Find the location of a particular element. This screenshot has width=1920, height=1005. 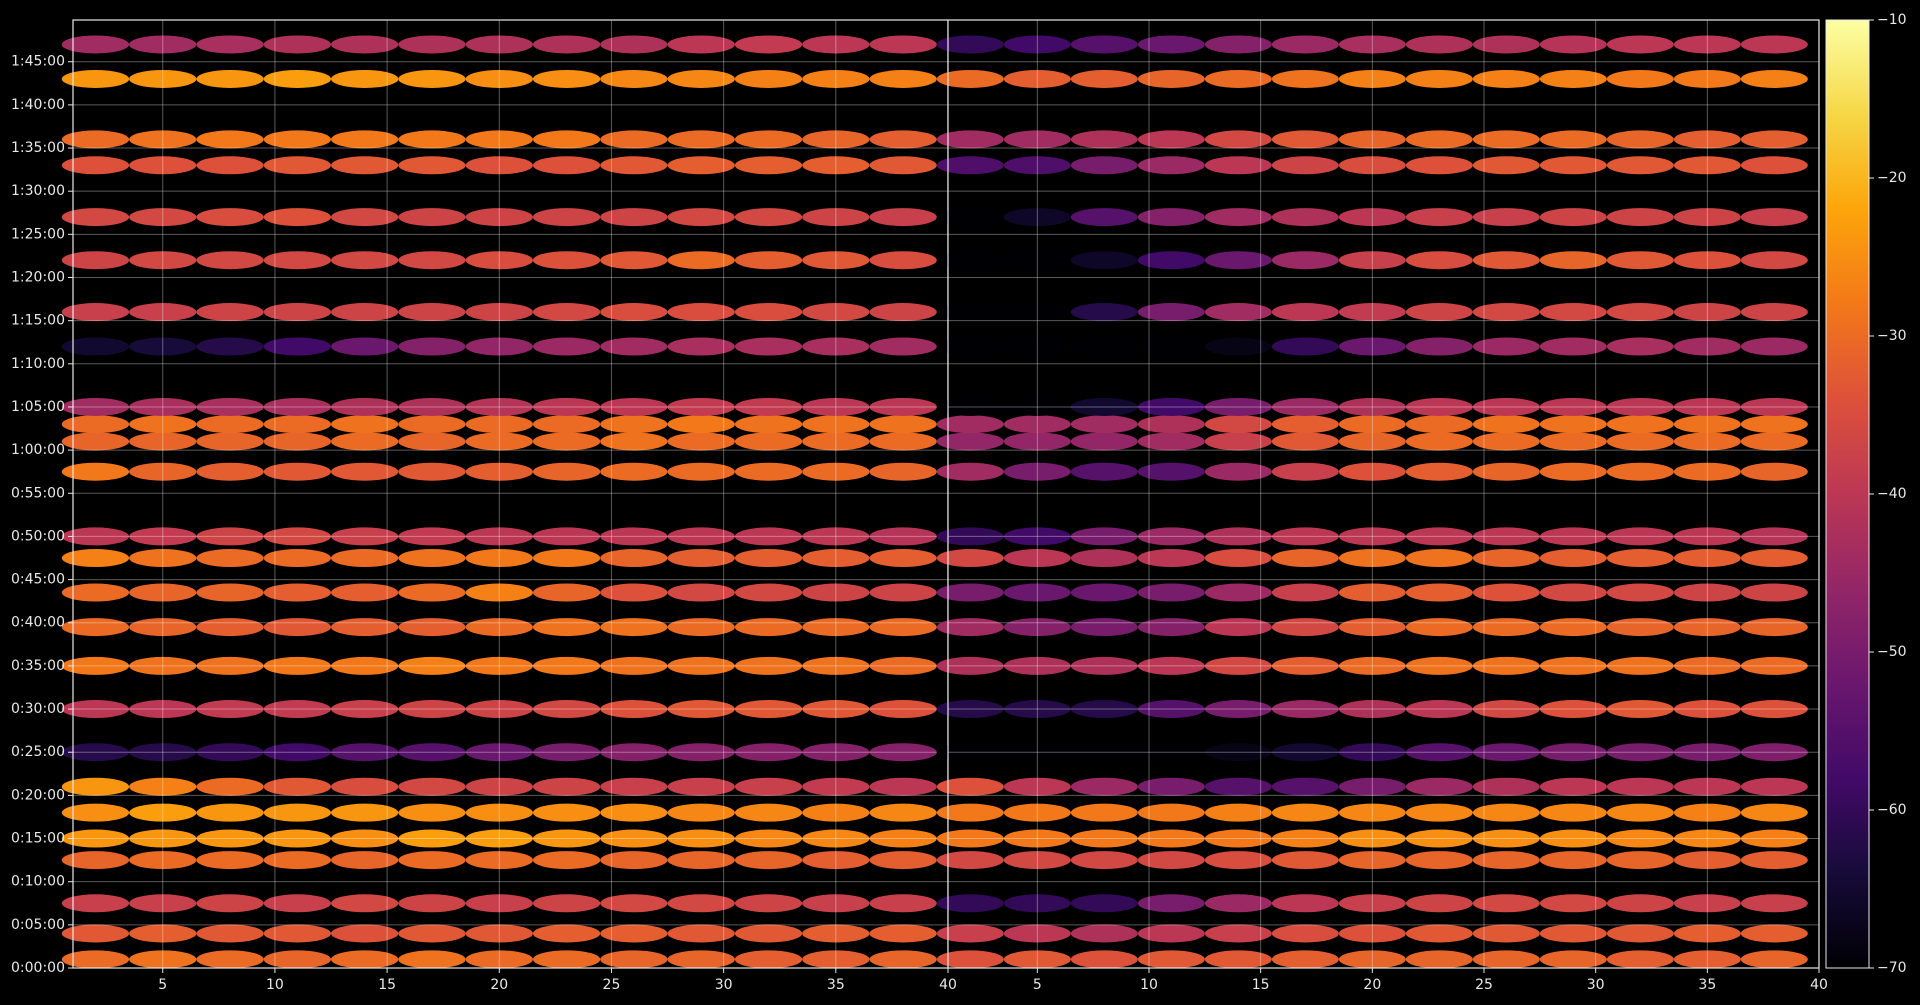

x-tick-label: 30 is located at coordinates (1596, 985).